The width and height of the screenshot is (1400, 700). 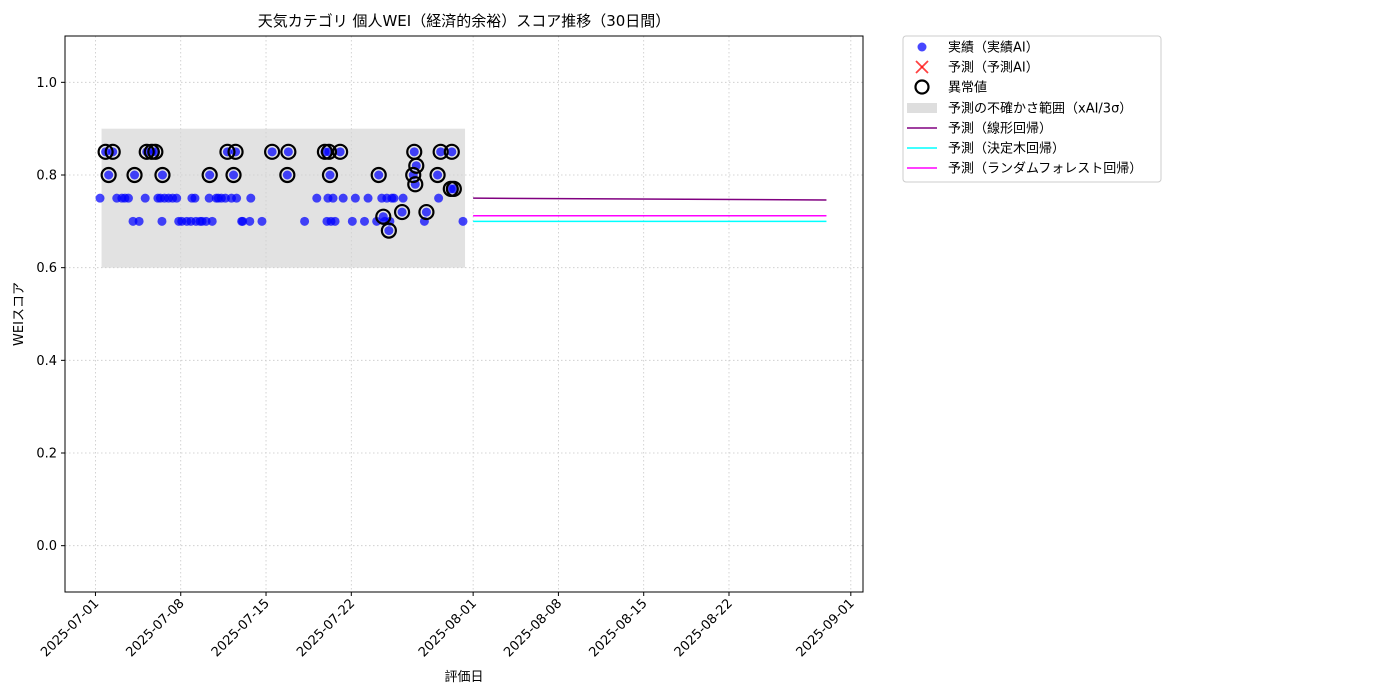 I want to click on x-tick-label: 2025-07-08, so click(x=156, y=628).